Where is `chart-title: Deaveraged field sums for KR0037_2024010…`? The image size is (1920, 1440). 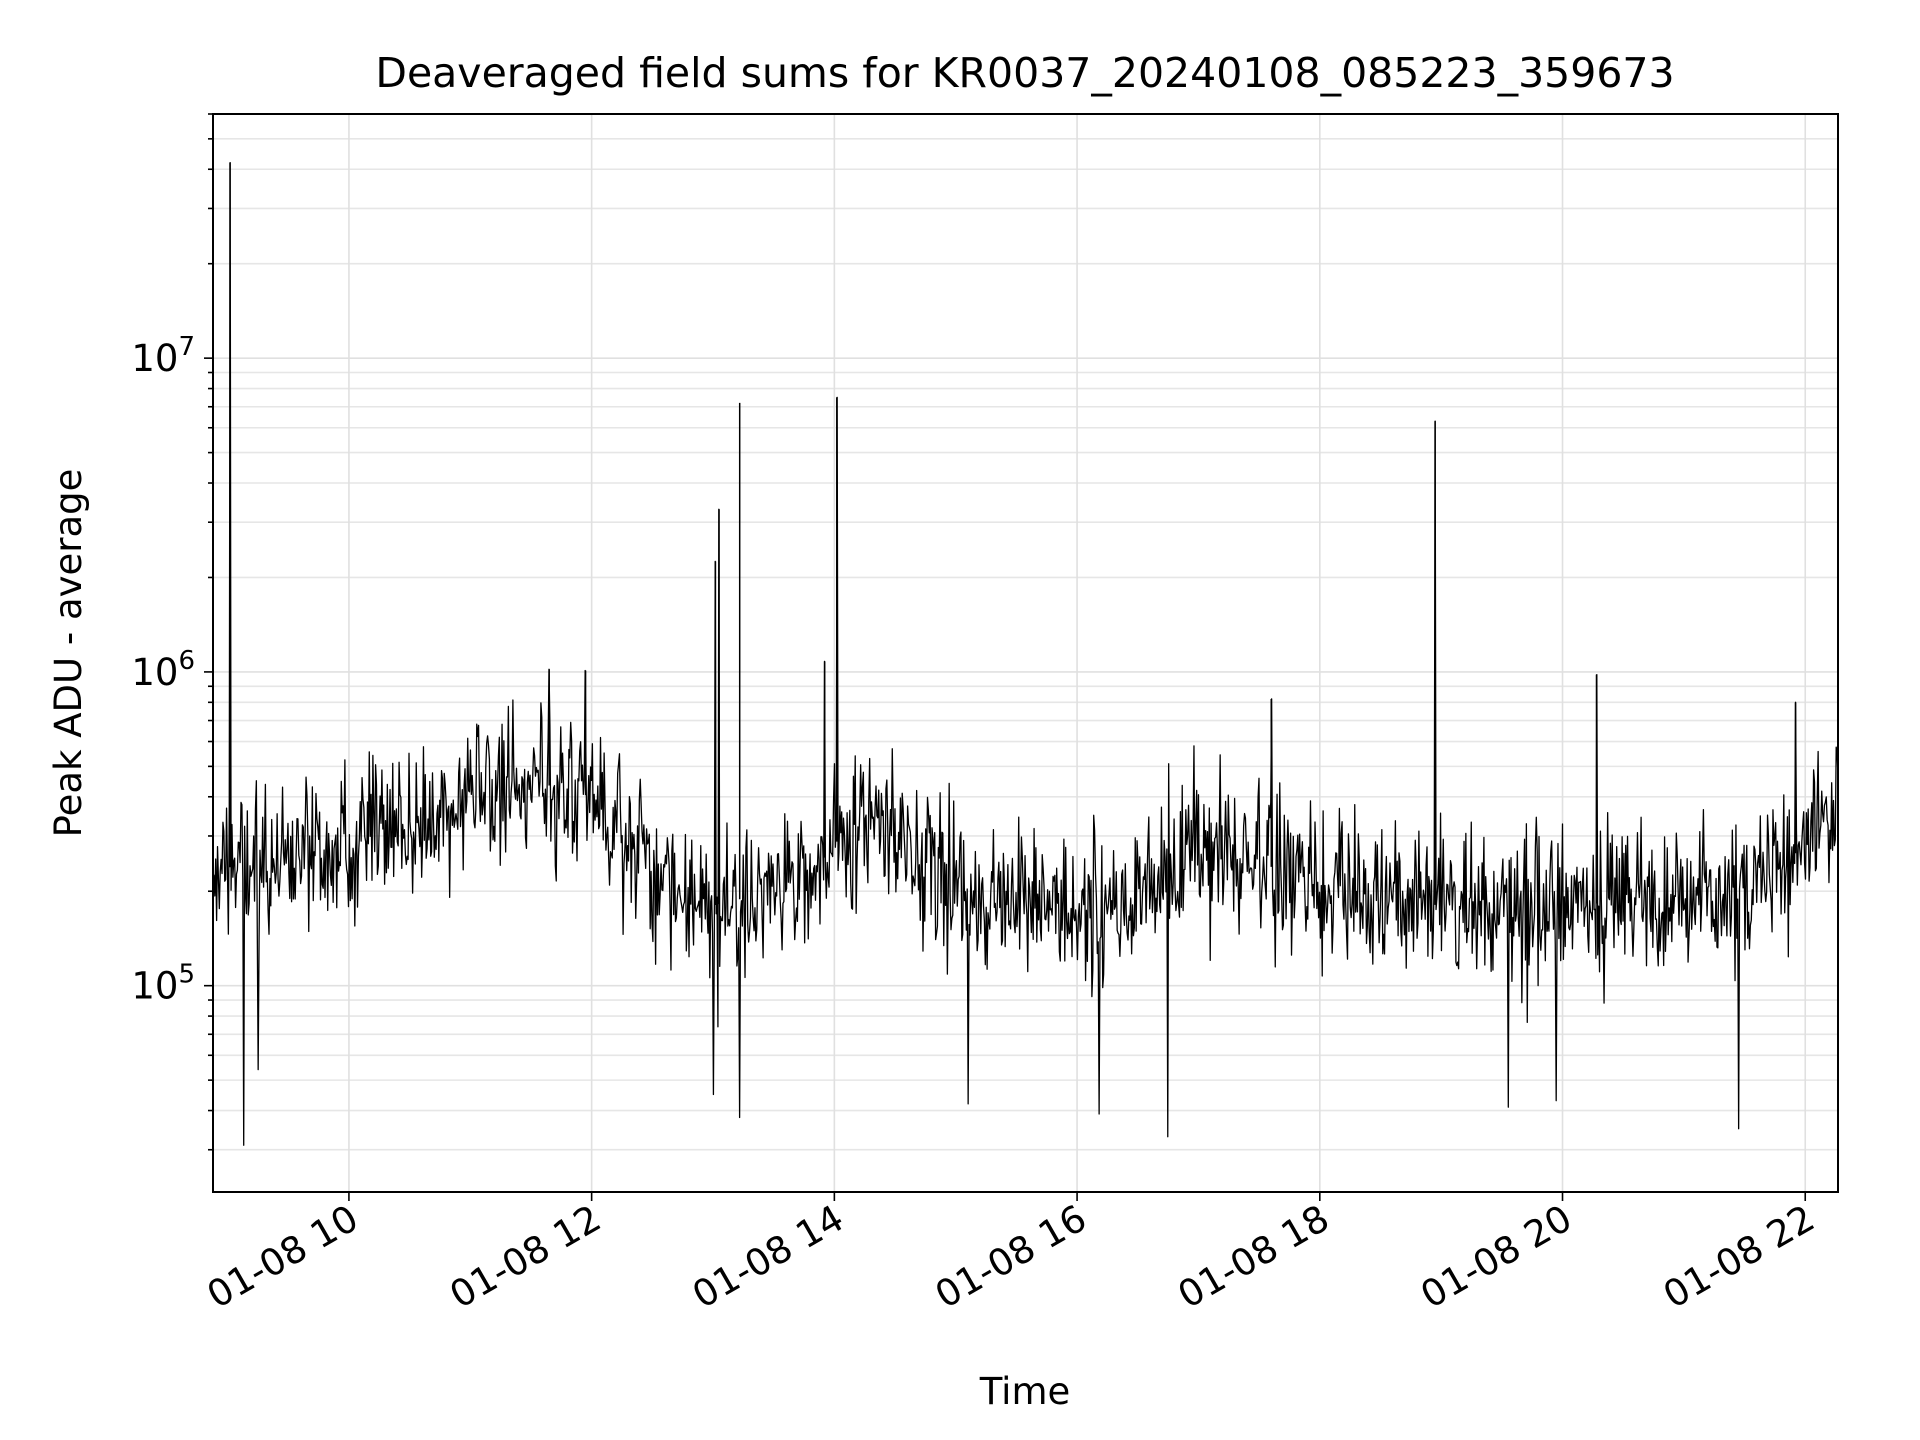
chart-title: Deaveraged field sums for KR0037_2024010… is located at coordinates (1024, 73).